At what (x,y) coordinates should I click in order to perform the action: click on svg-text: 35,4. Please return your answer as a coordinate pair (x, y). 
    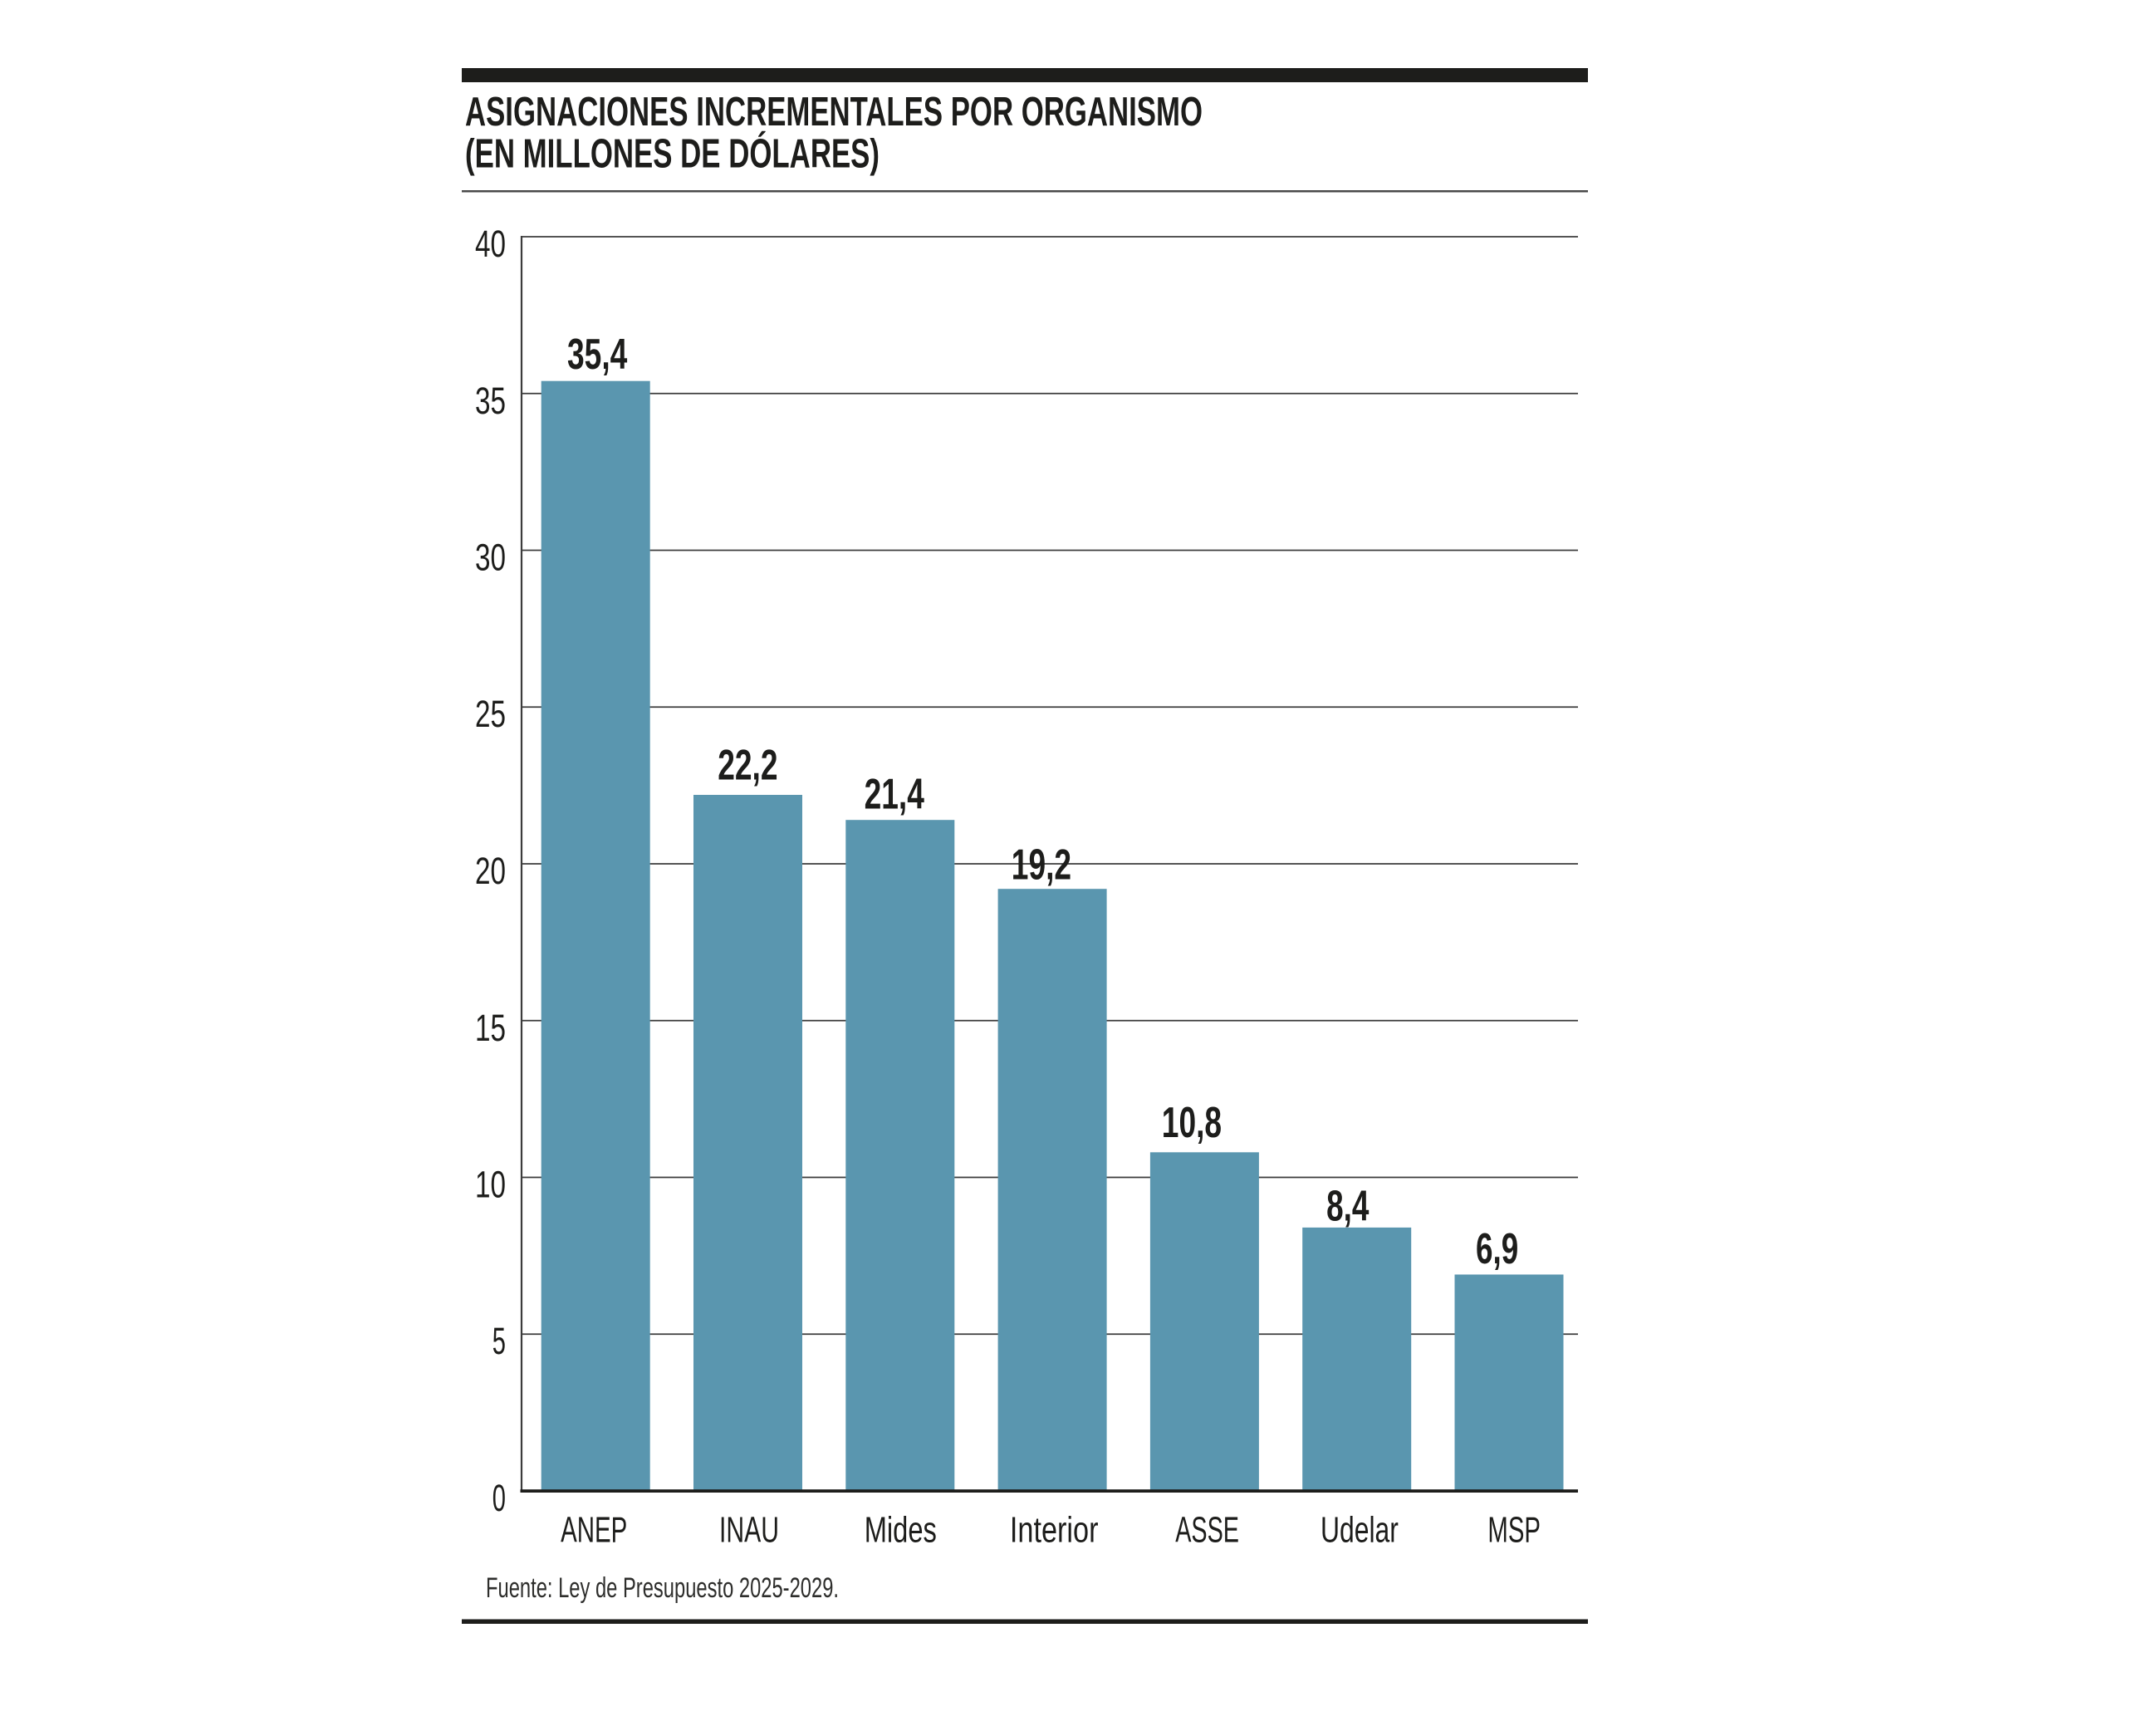
    Looking at the image, I should click on (597, 355).